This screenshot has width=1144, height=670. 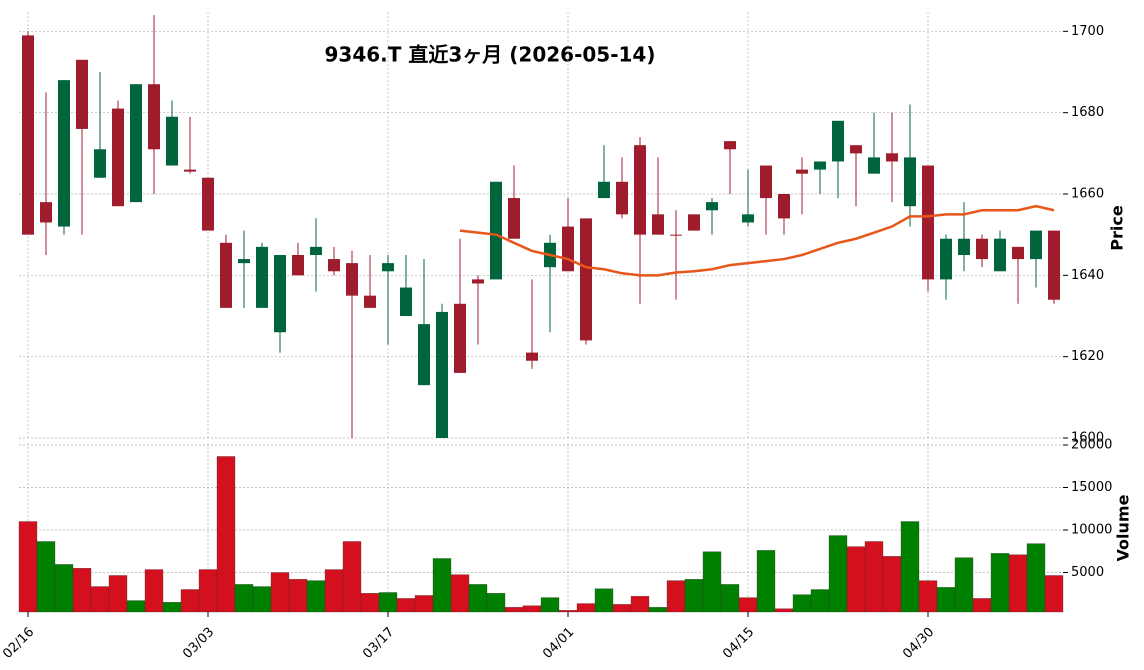 What do you see at coordinates (738, 643) in the screenshot?
I see `x-tick-label: 04/15` at bounding box center [738, 643].